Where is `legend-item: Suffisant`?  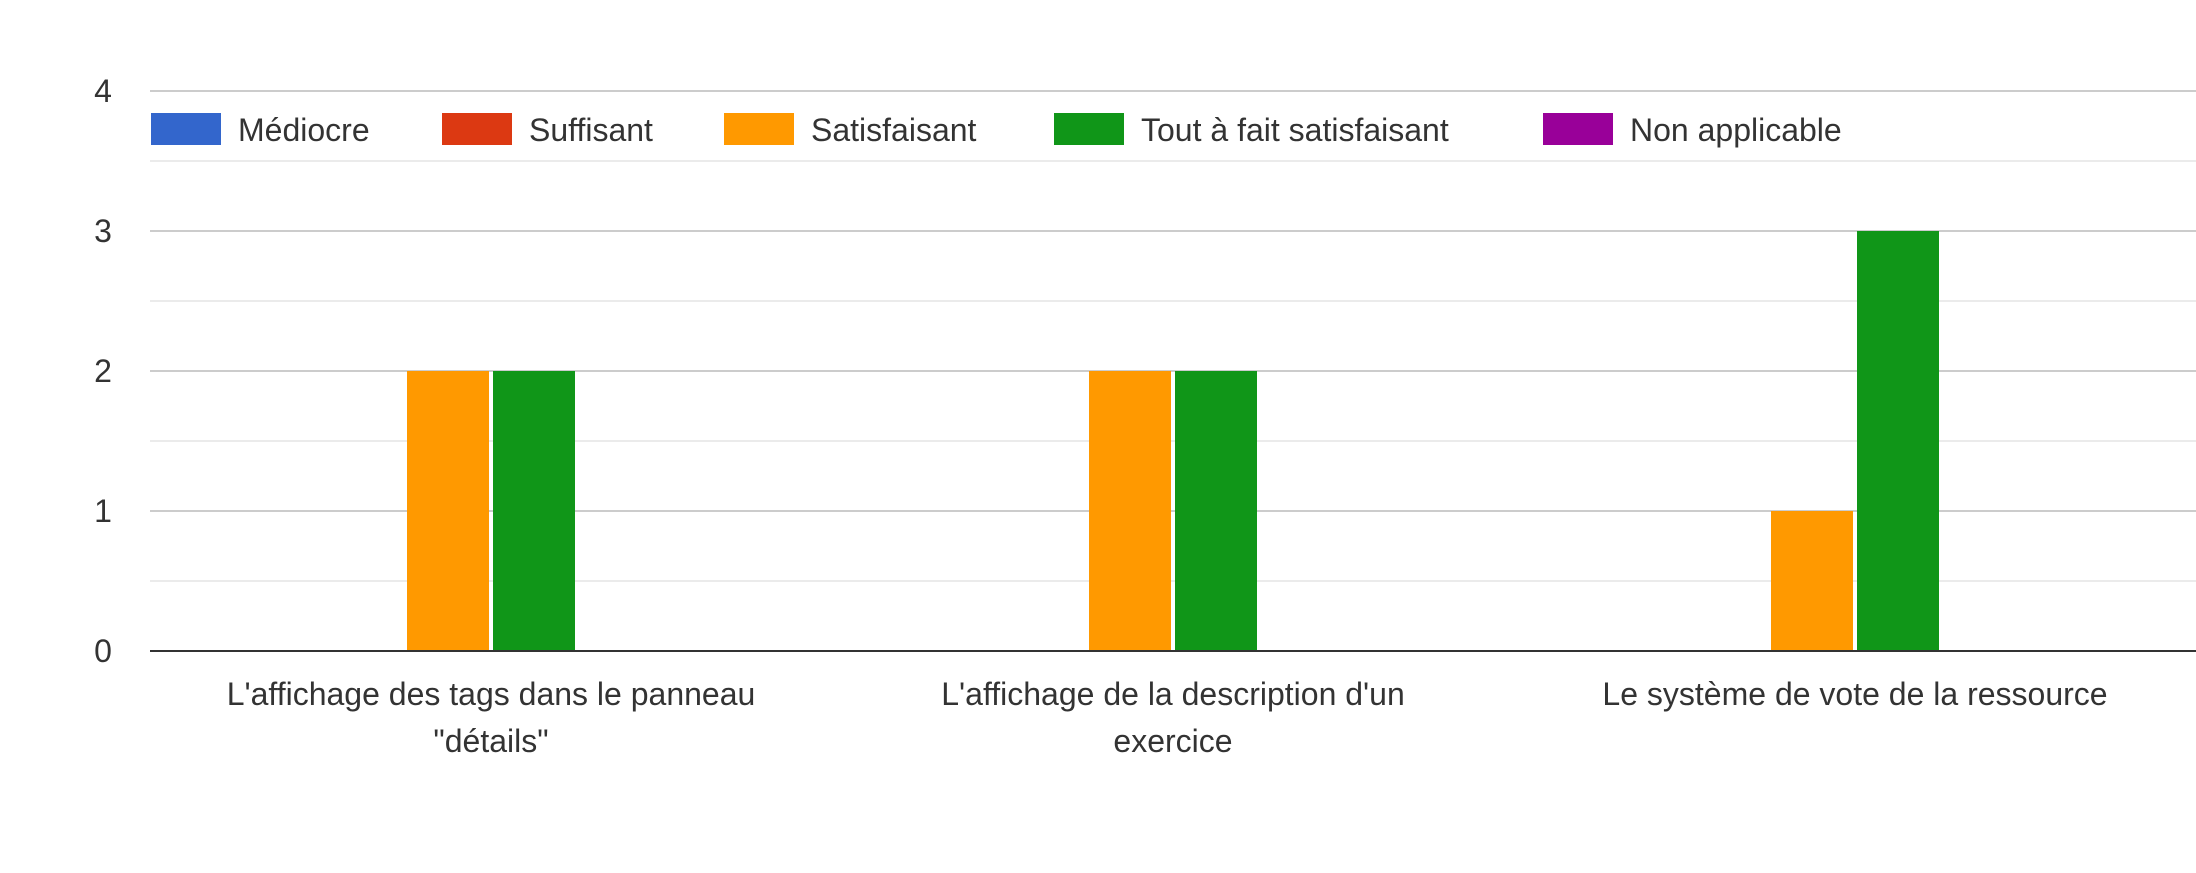 legend-item: Suffisant is located at coordinates (547, 130).